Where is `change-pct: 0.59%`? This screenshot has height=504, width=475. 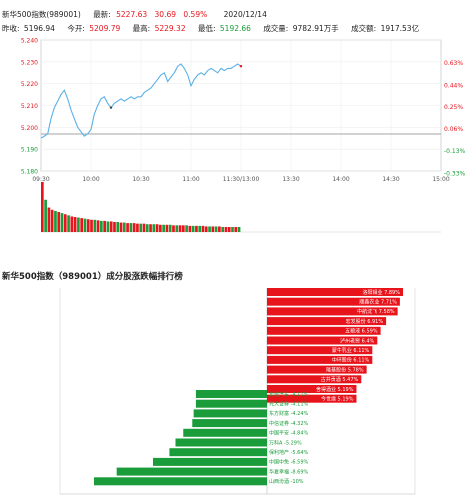
change-pct: 0.59% is located at coordinates (195, 14).